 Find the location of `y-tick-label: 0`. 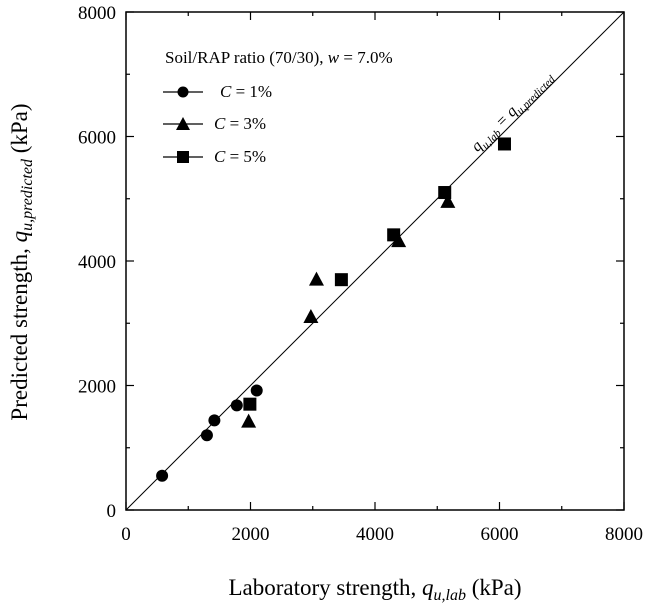

y-tick-label: 0 is located at coordinates (112, 511).